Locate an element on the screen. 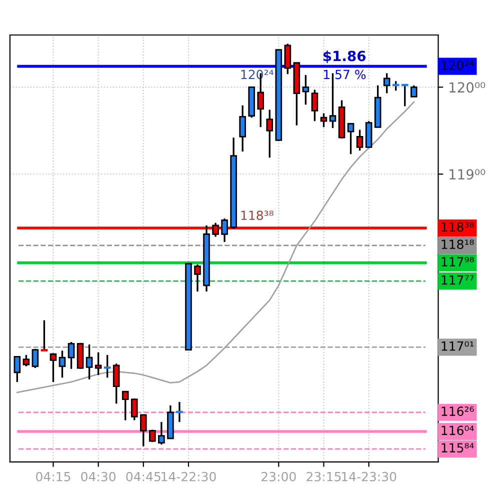 The height and width of the screenshot is (493, 498). annotation: 118³⁸ is located at coordinates (257, 215).